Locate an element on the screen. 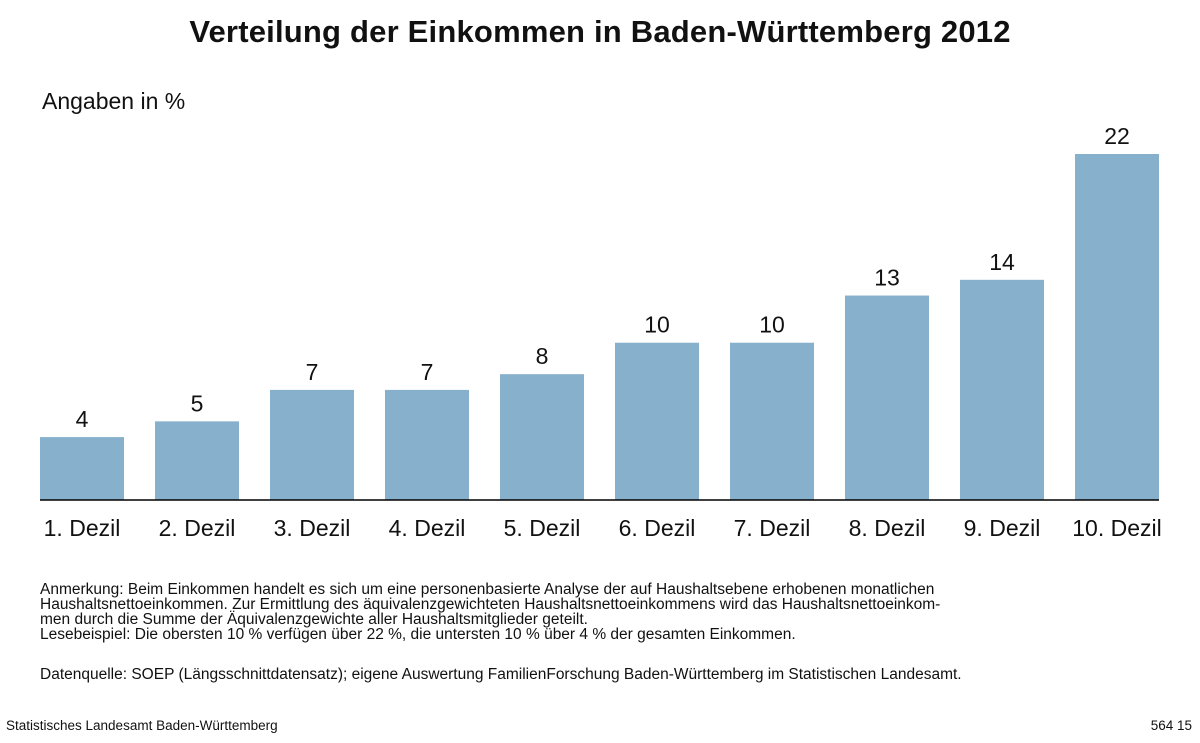 The height and width of the screenshot is (743, 1200). category-label: 7. Dezil is located at coordinates (772, 528).